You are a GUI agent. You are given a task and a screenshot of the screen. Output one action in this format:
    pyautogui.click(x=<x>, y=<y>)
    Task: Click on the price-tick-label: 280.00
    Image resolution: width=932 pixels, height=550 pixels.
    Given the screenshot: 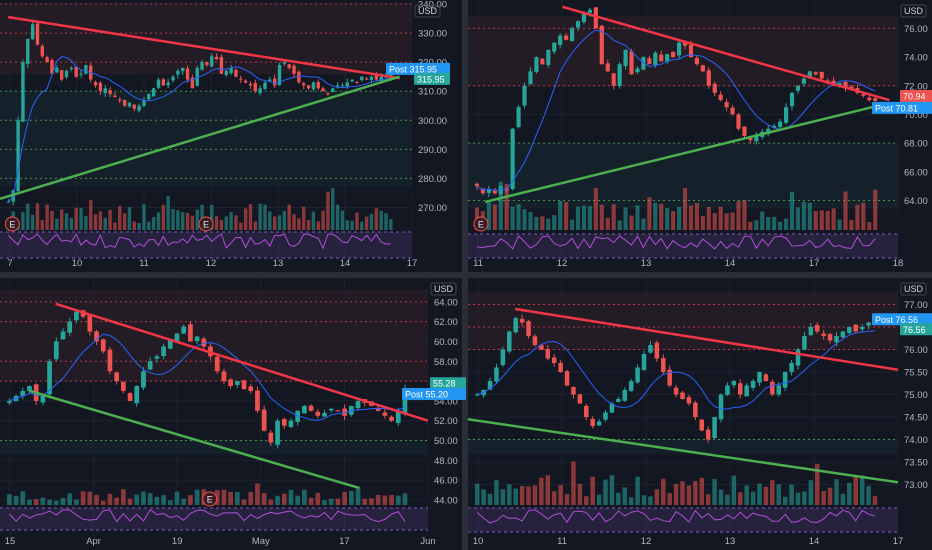 What is the action you would take?
    pyautogui.click(x=432, y=179)
    